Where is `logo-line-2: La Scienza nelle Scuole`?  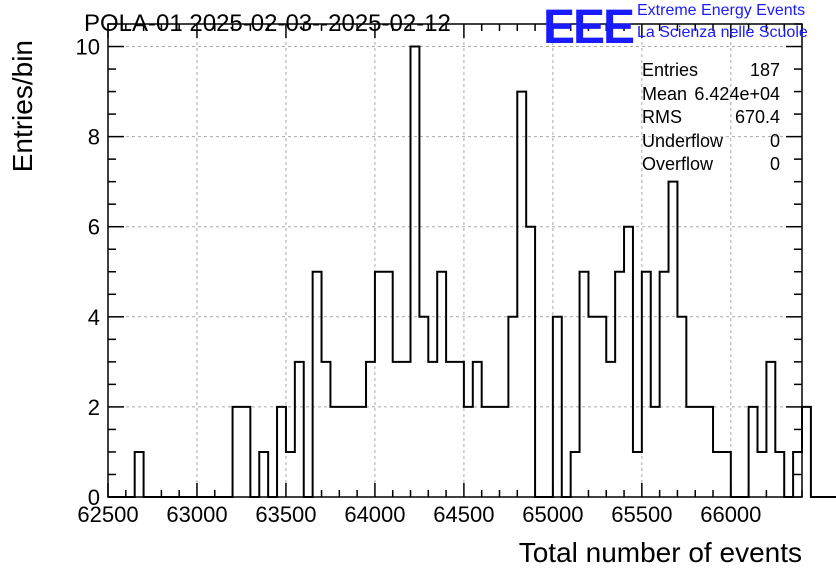
logo-line-2: La Scienza nelle Scuole is located at coordinates (722, 32).